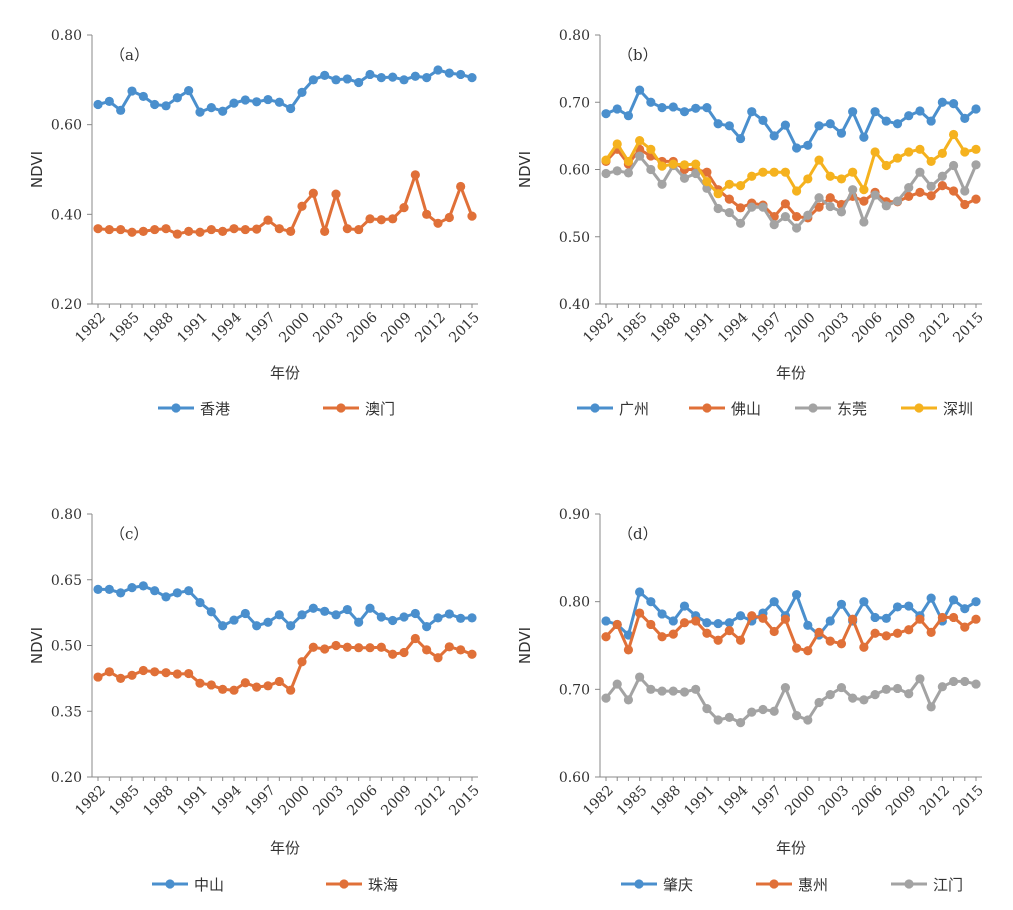  I want to click on legend-label: 广州, so click(634, 409).